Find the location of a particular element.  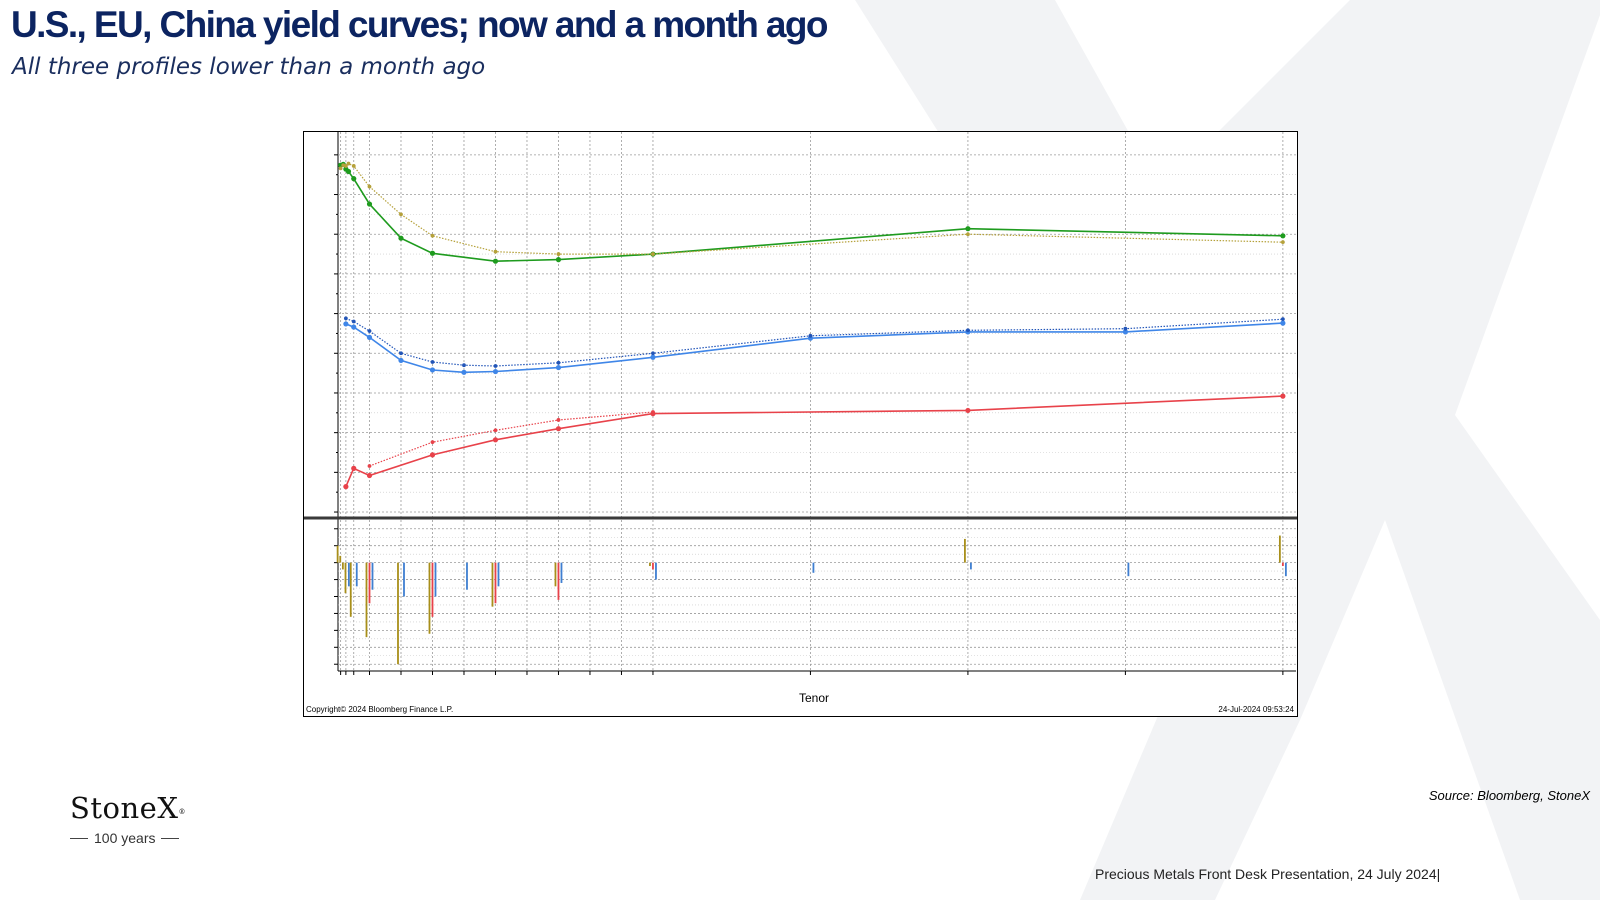

logo-tagline-text: 100 years is located at coordinates (125, 838).